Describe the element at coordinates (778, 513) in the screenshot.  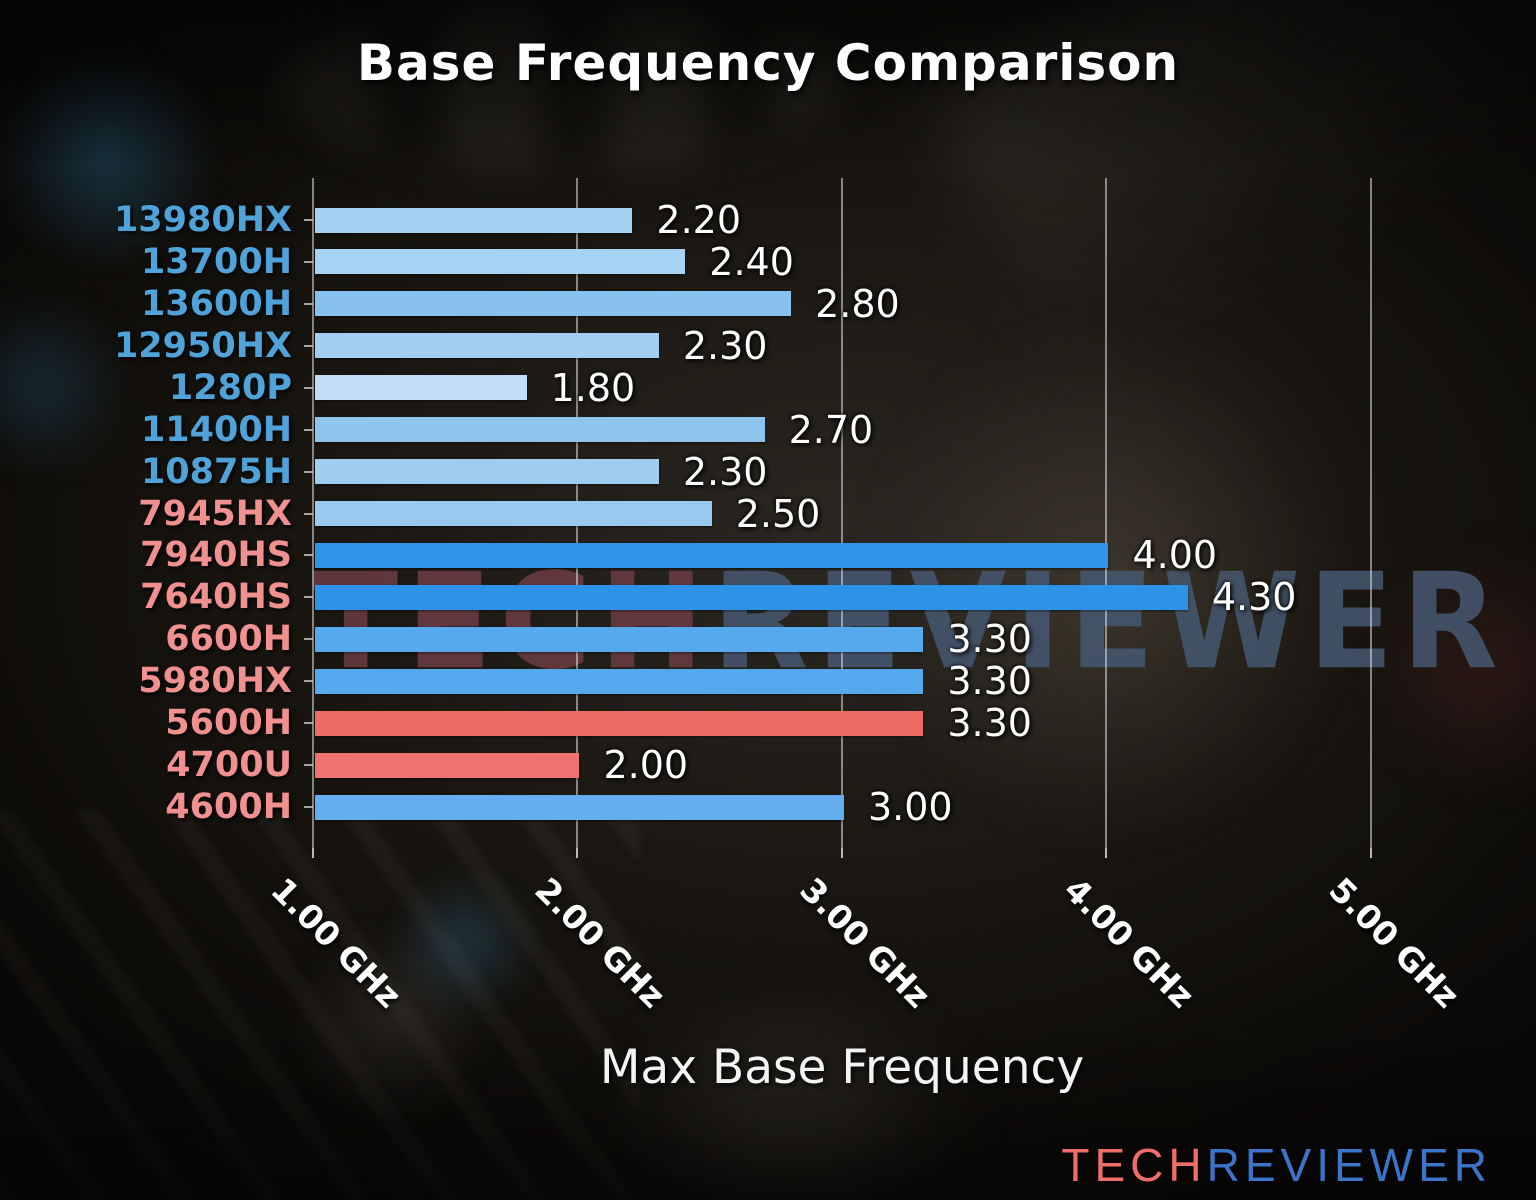
I see `value-label: 2.50` at that location.